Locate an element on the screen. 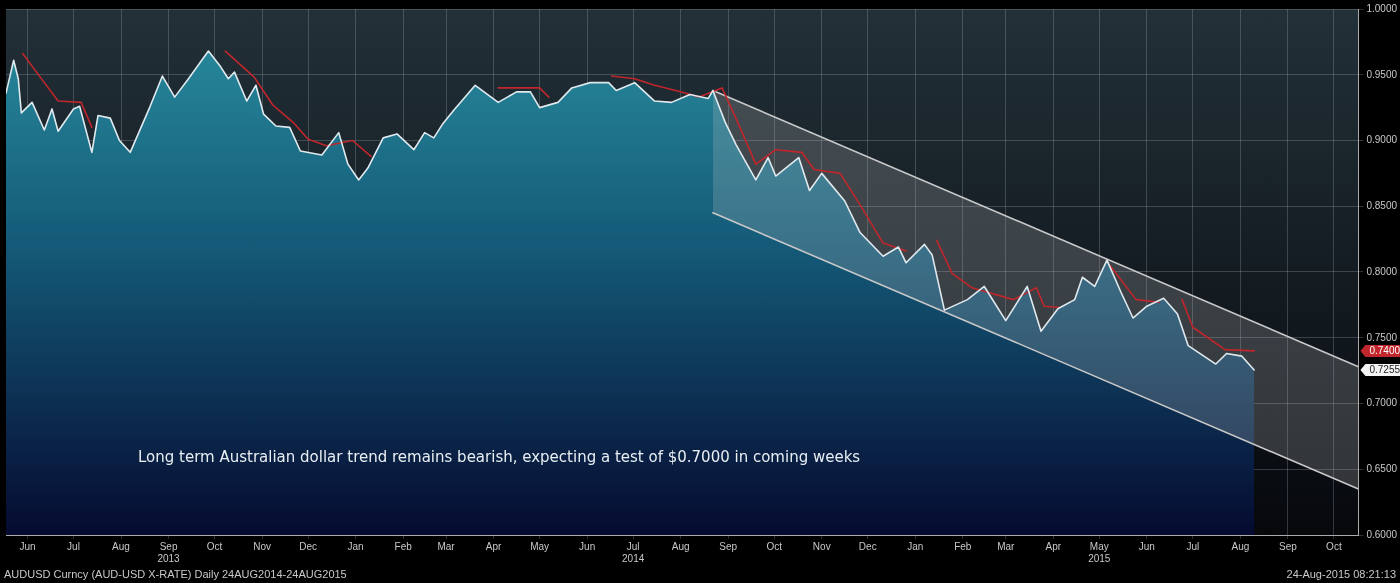 Image resolution: width=1400 pixels, height=583 pixels. x-tick-label: May 2015 is located at coordinates (1099, 552).